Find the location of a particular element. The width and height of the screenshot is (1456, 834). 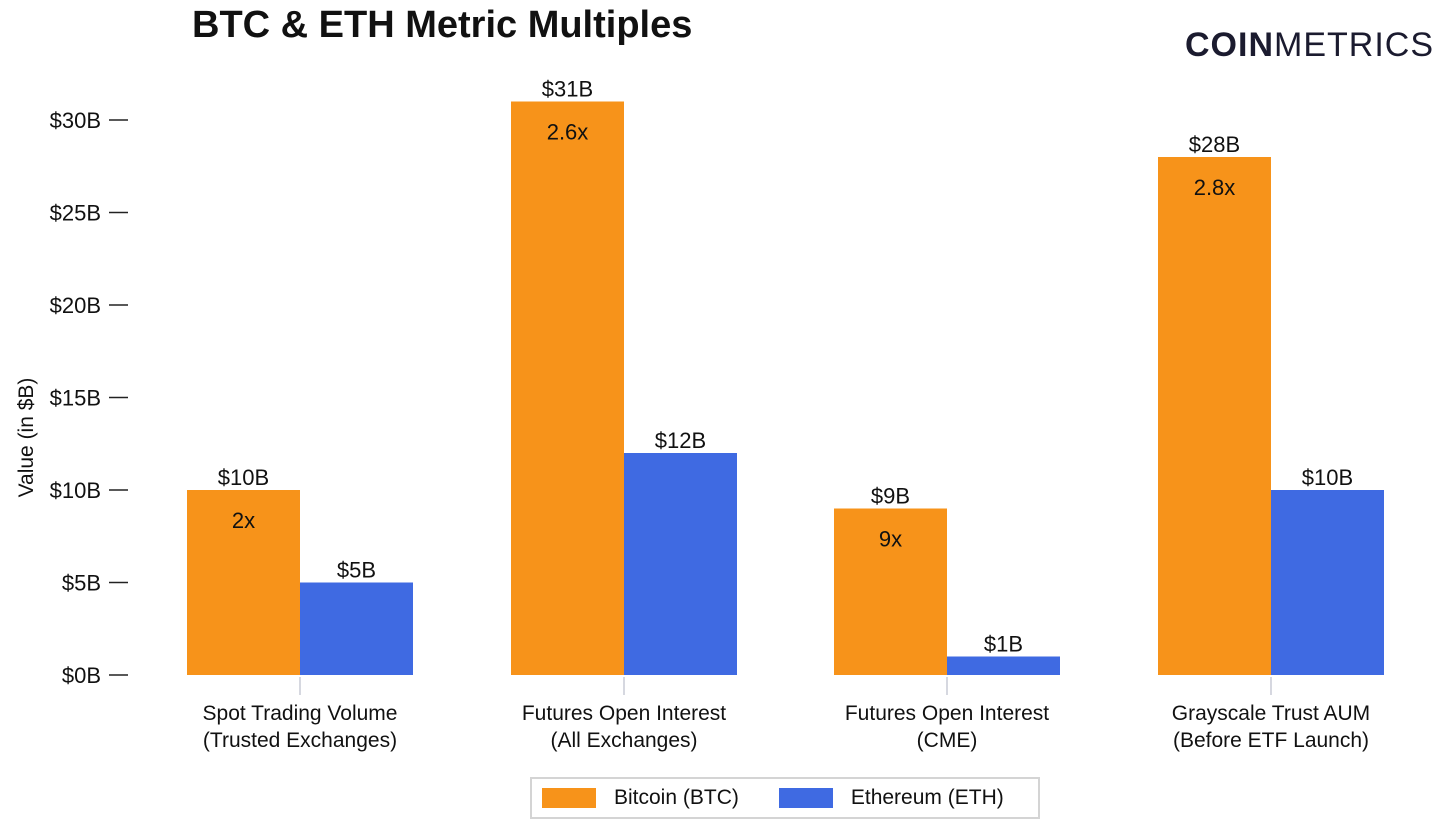

legend-label-eth: Ethereum (ETH) is located at coordinates (927, 797).